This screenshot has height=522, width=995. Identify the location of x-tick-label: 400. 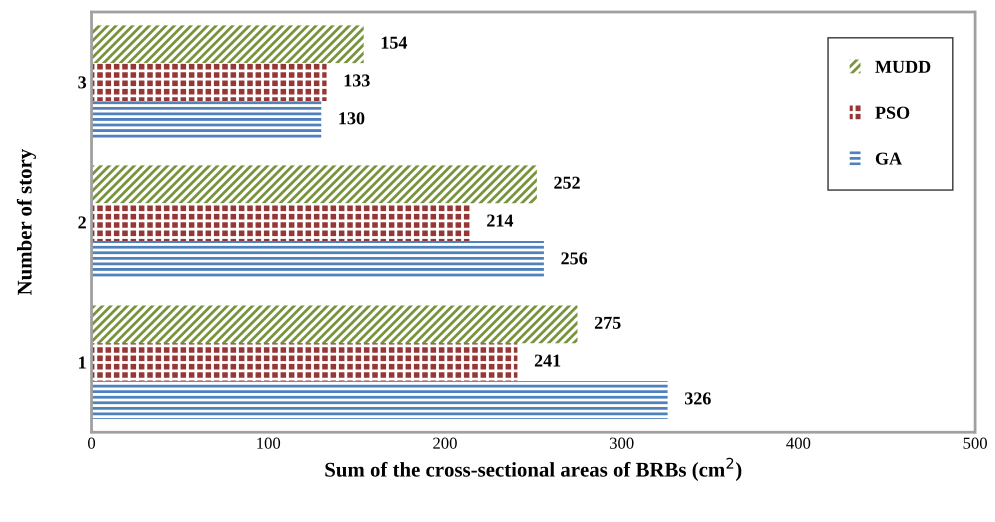
(798, 443).